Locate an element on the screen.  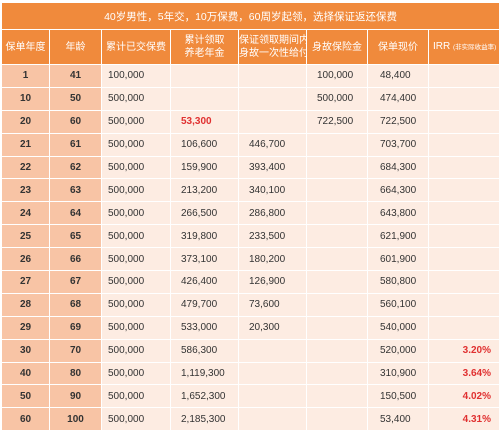
cell-cash: 684,300 is located at coordinates (398, 167).